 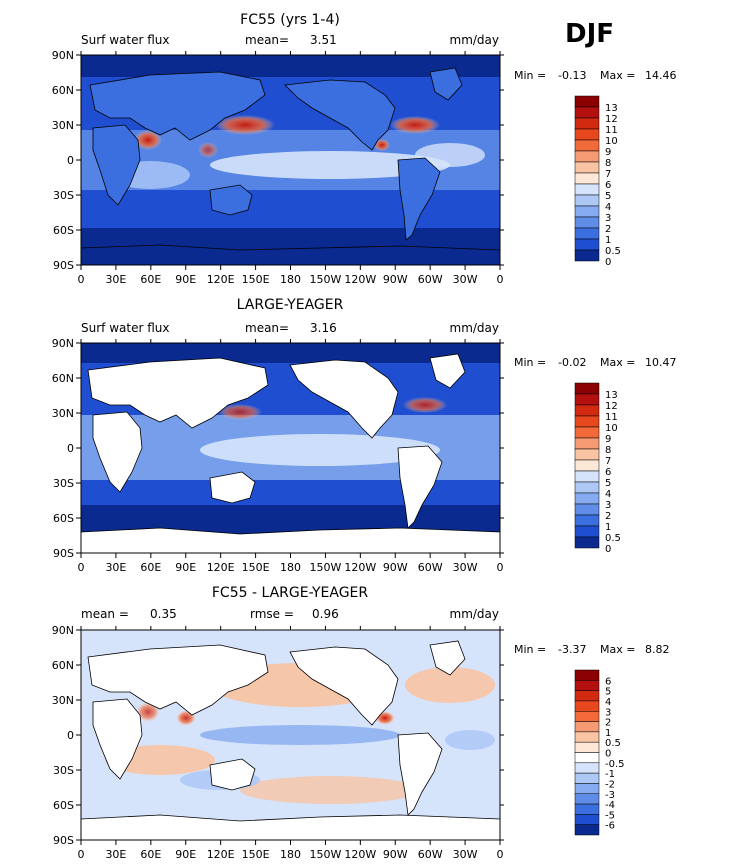 I want to click on panel-1-arctic-band, so click(x=290, y=66).